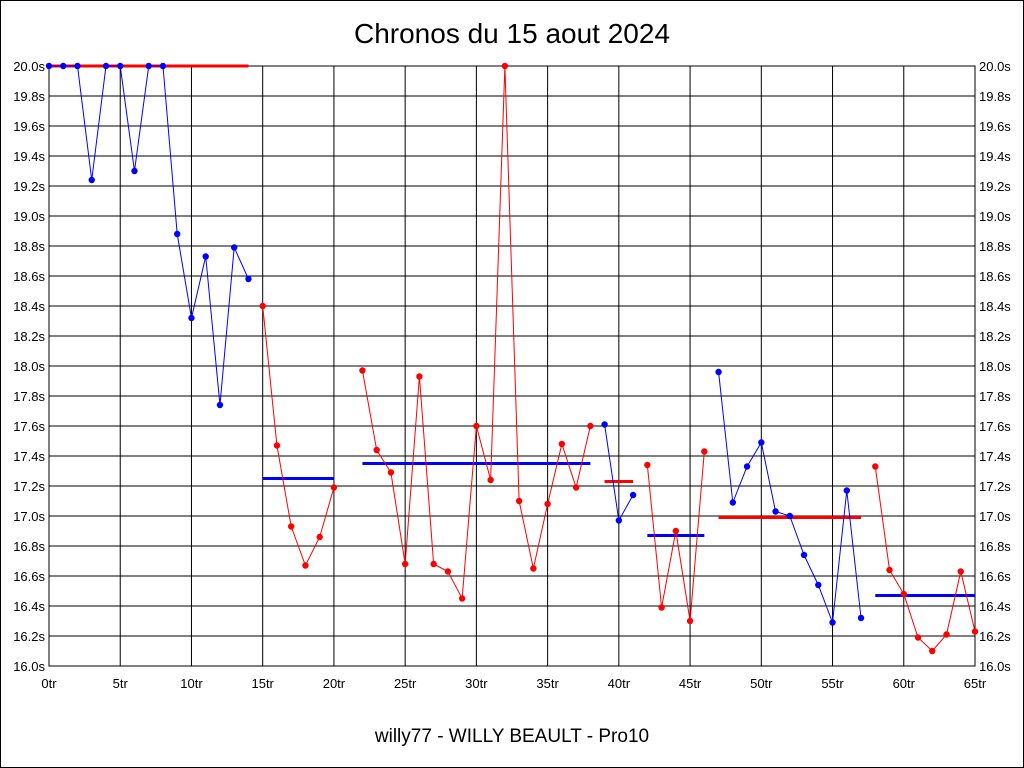 Image resolution: width=1024 pixels, height=768 pixels. Describe the element at coordinates (49, 683) in the screenshot. I see `x-tick-label: 0tr` at that location.